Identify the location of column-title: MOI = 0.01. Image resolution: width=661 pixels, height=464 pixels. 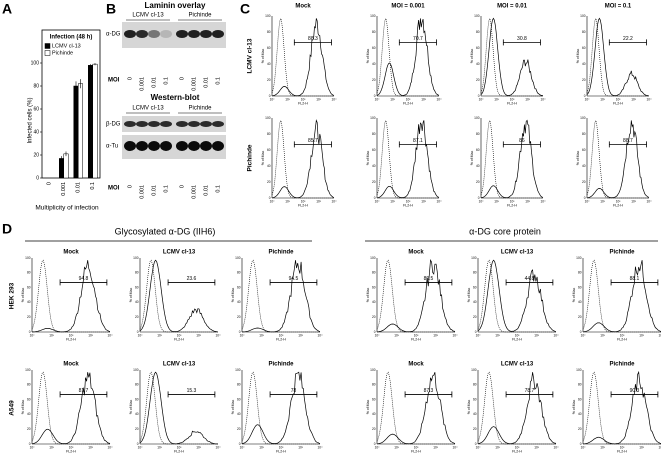
(512, 7).